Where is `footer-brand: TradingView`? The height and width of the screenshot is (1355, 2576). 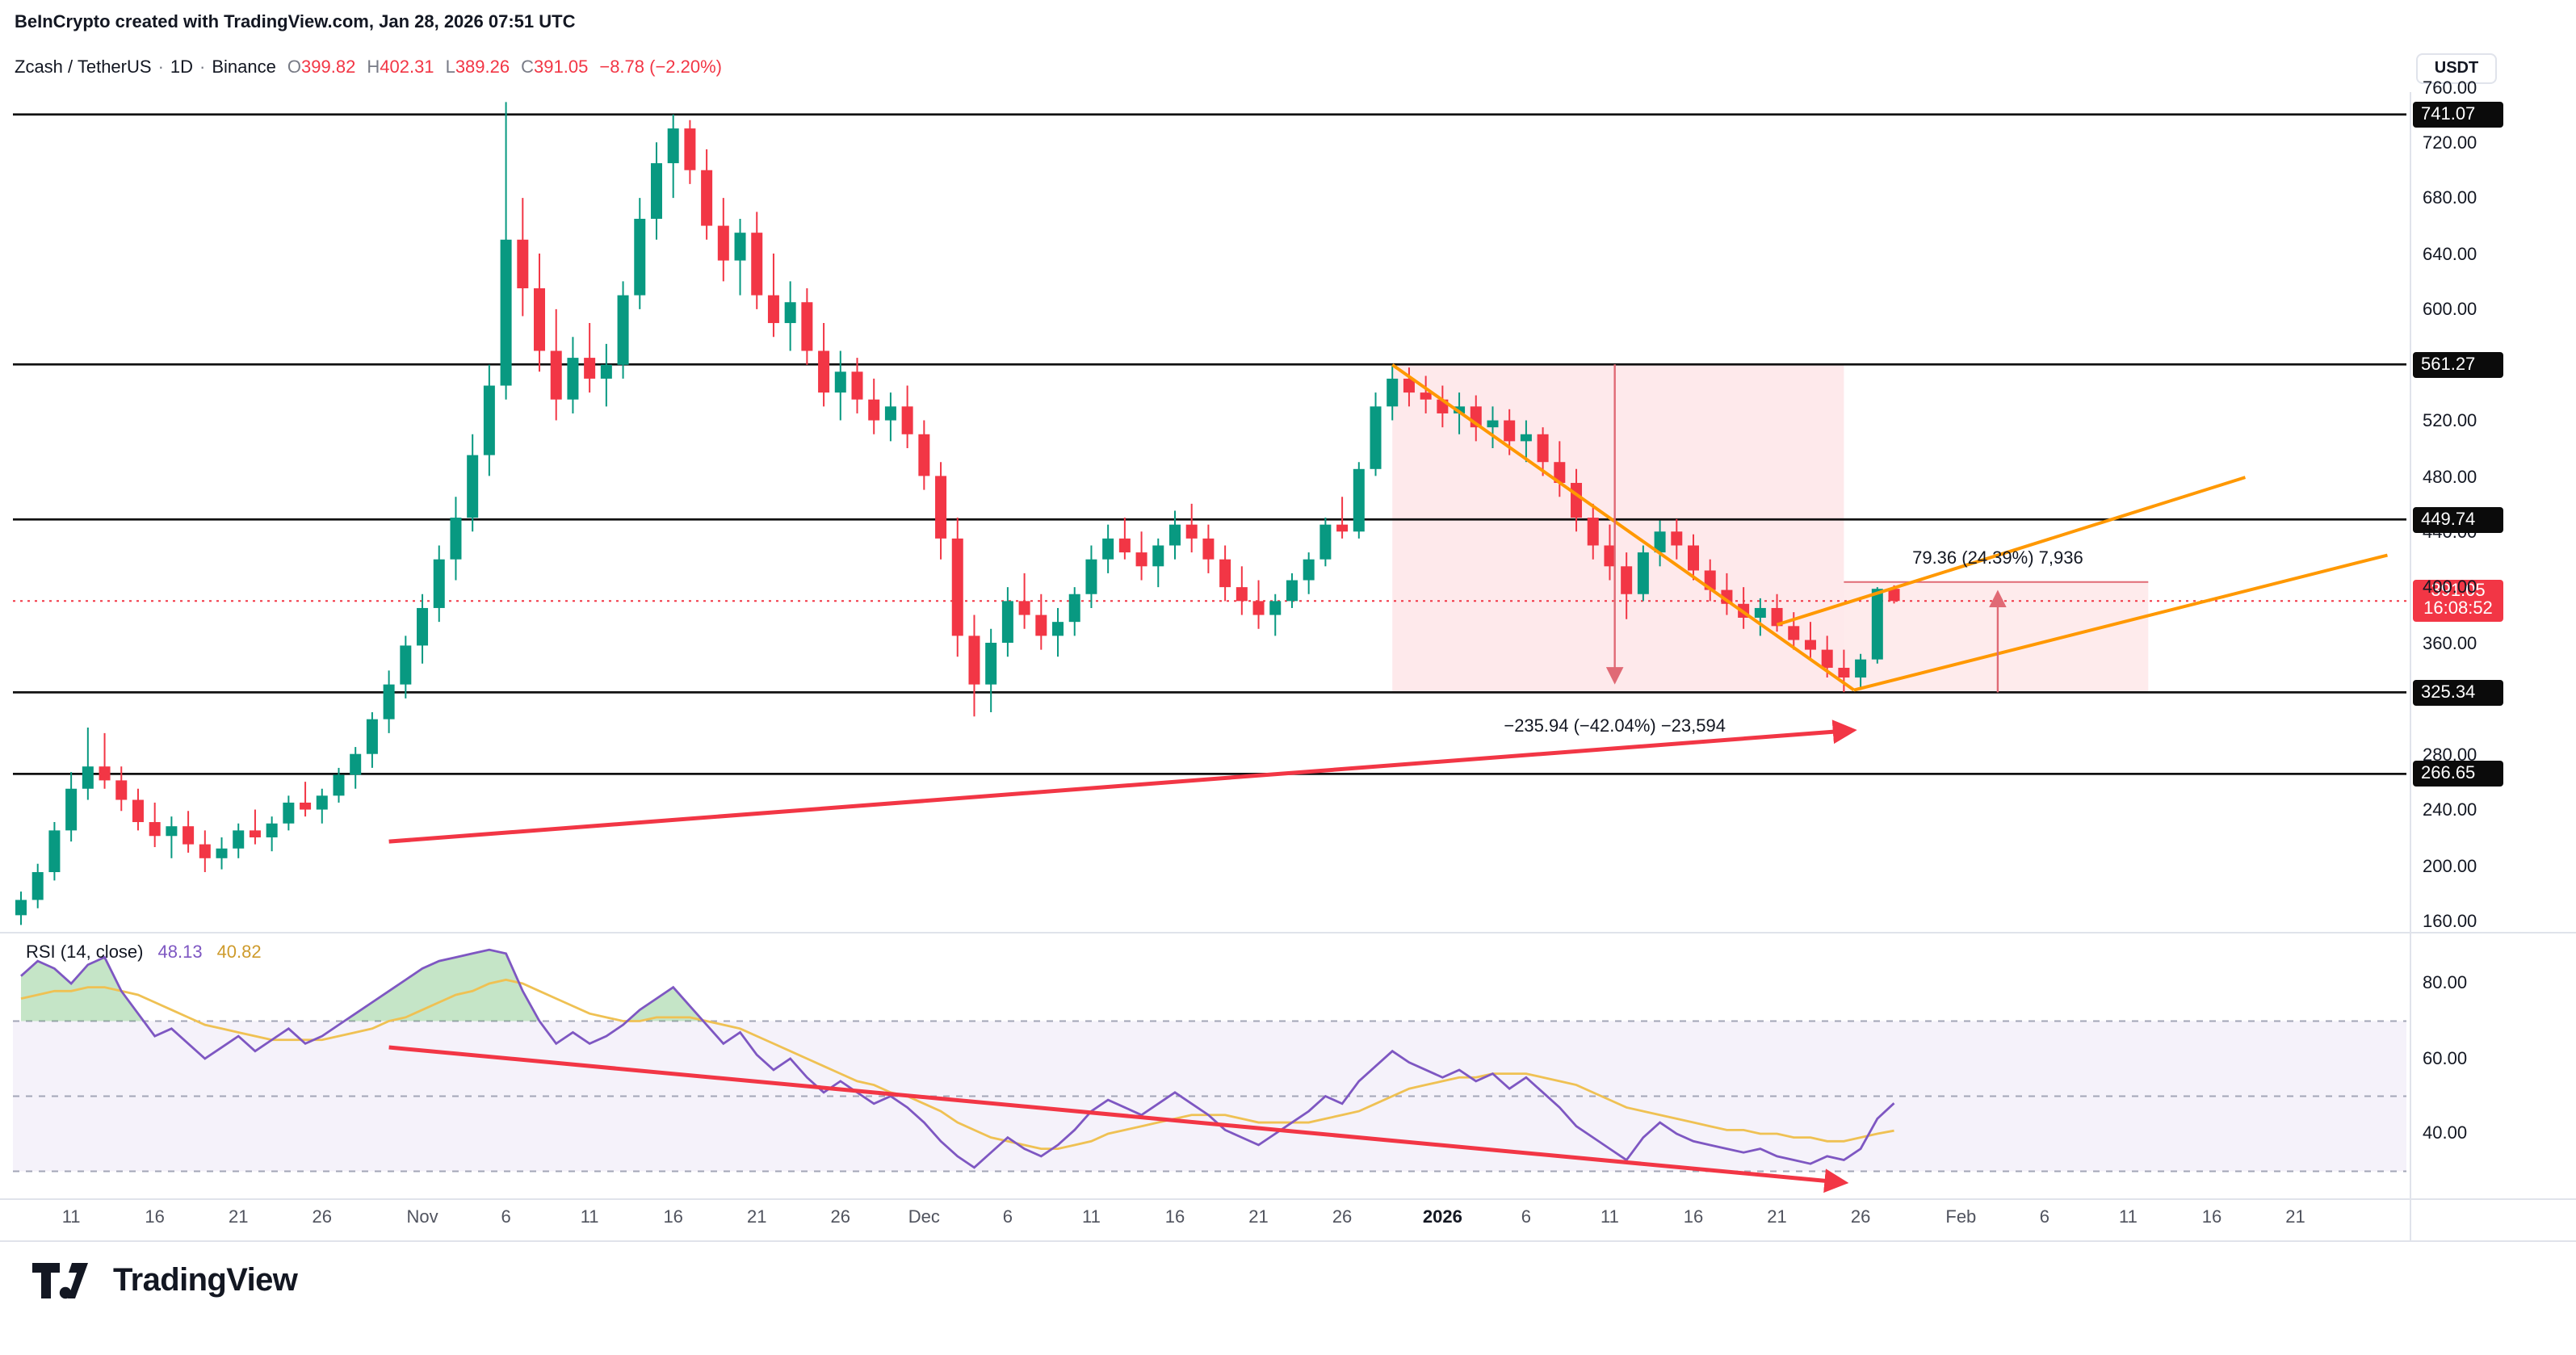 footer-brand: TradingView is located at coordinates (163, 1281).